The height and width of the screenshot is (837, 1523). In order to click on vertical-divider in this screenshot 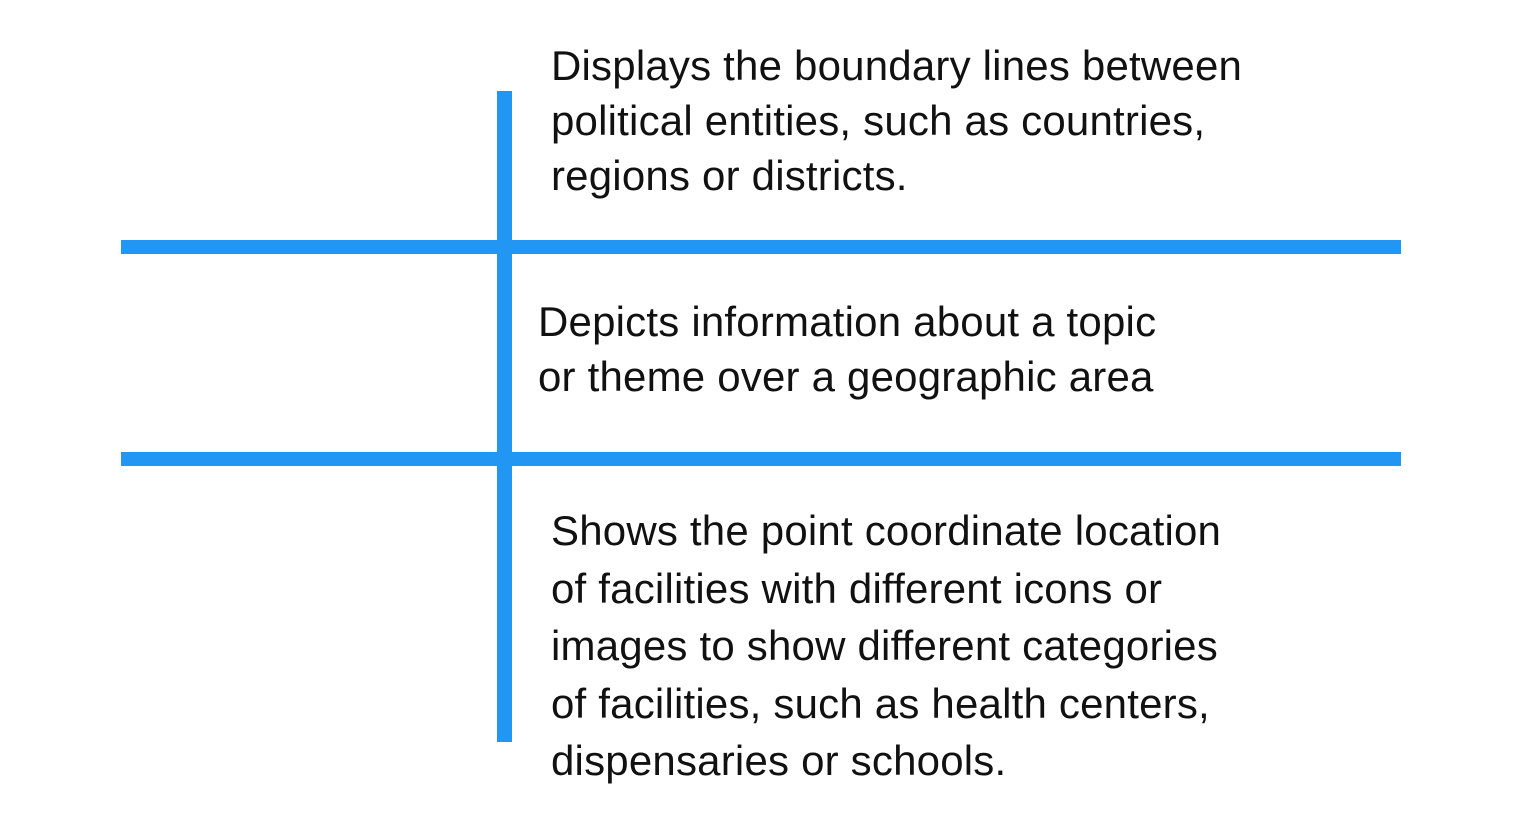, I will do `click(504, 416)`.